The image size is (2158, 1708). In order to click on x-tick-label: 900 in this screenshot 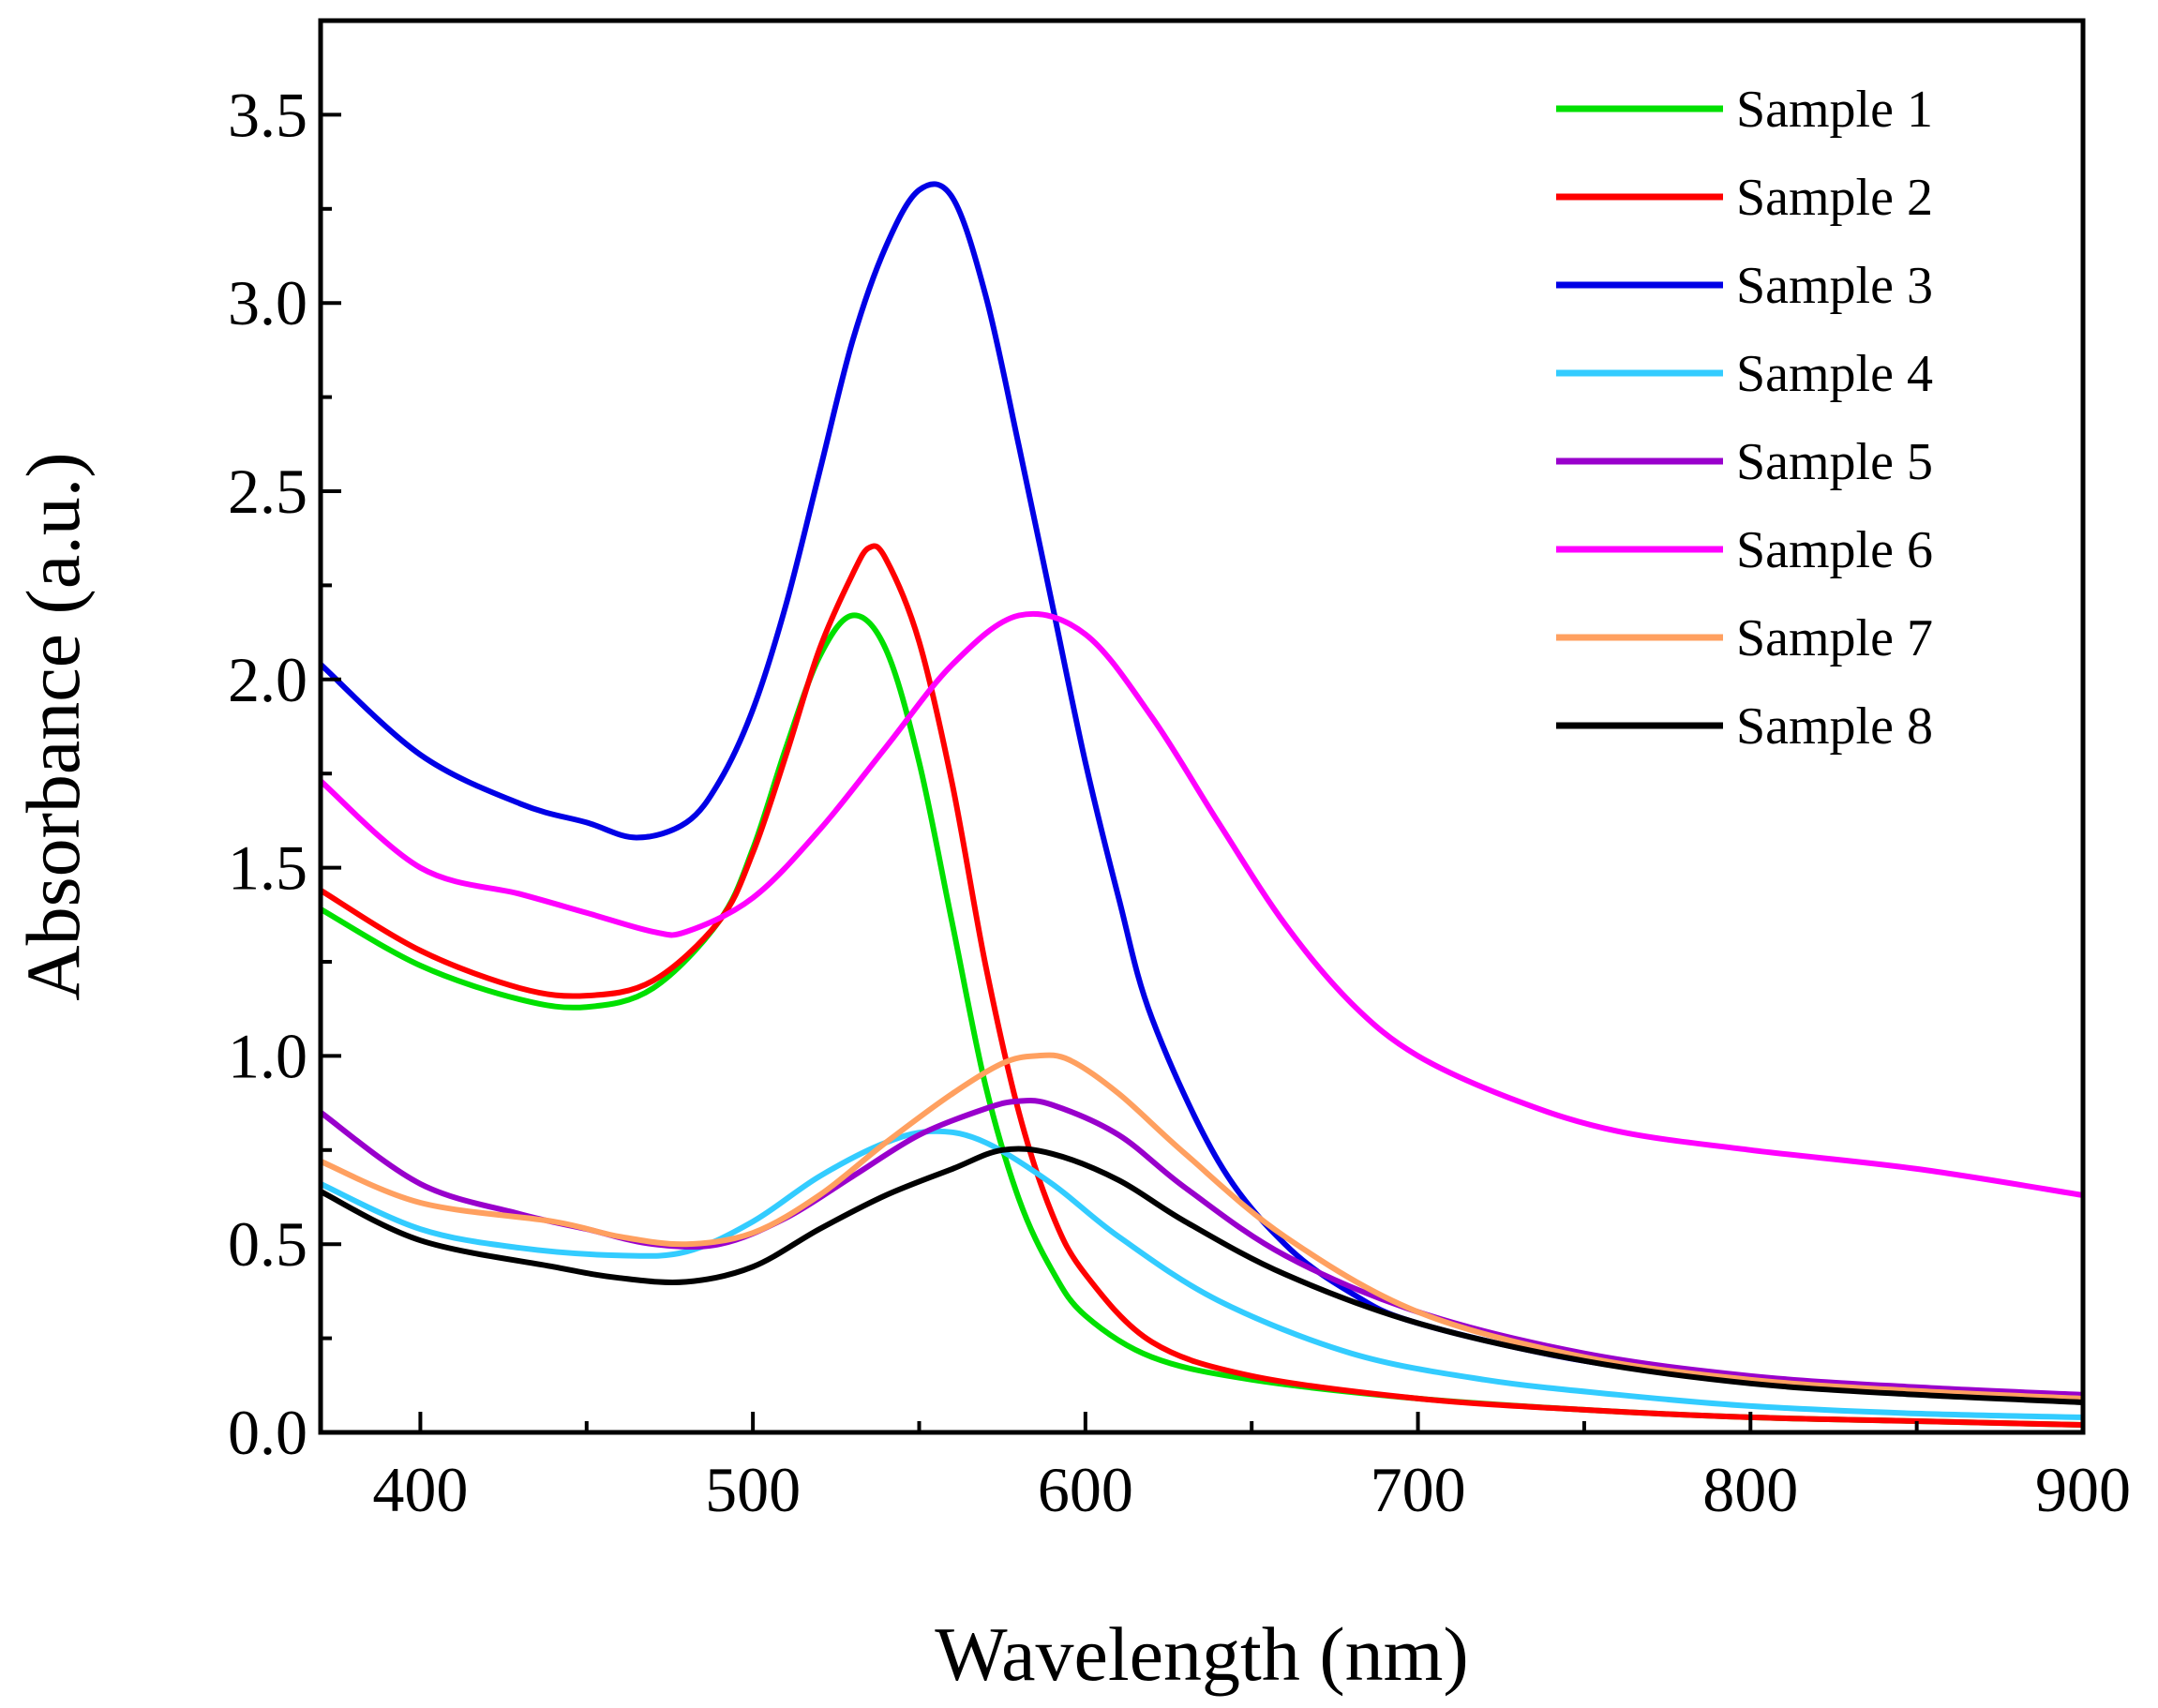, I will do `click(2083, 1490)`.